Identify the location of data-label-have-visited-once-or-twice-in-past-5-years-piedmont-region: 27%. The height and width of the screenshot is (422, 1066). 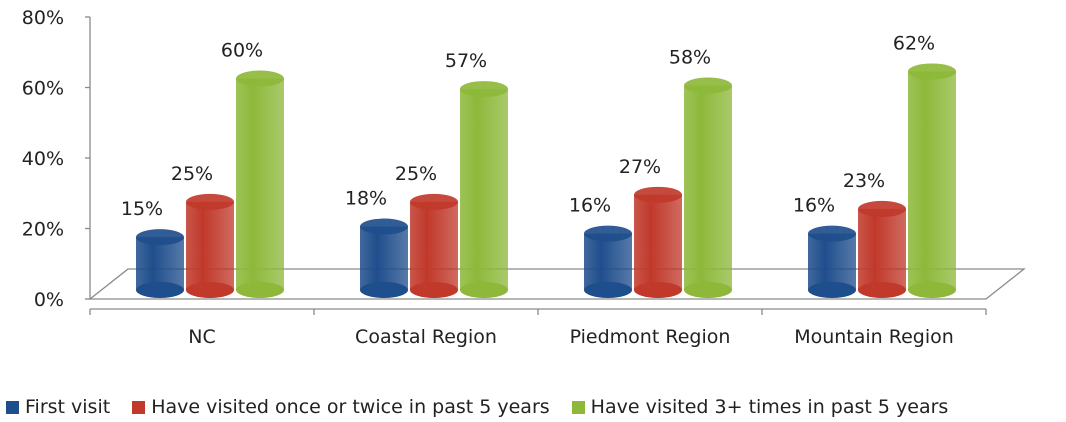
(640, 167).